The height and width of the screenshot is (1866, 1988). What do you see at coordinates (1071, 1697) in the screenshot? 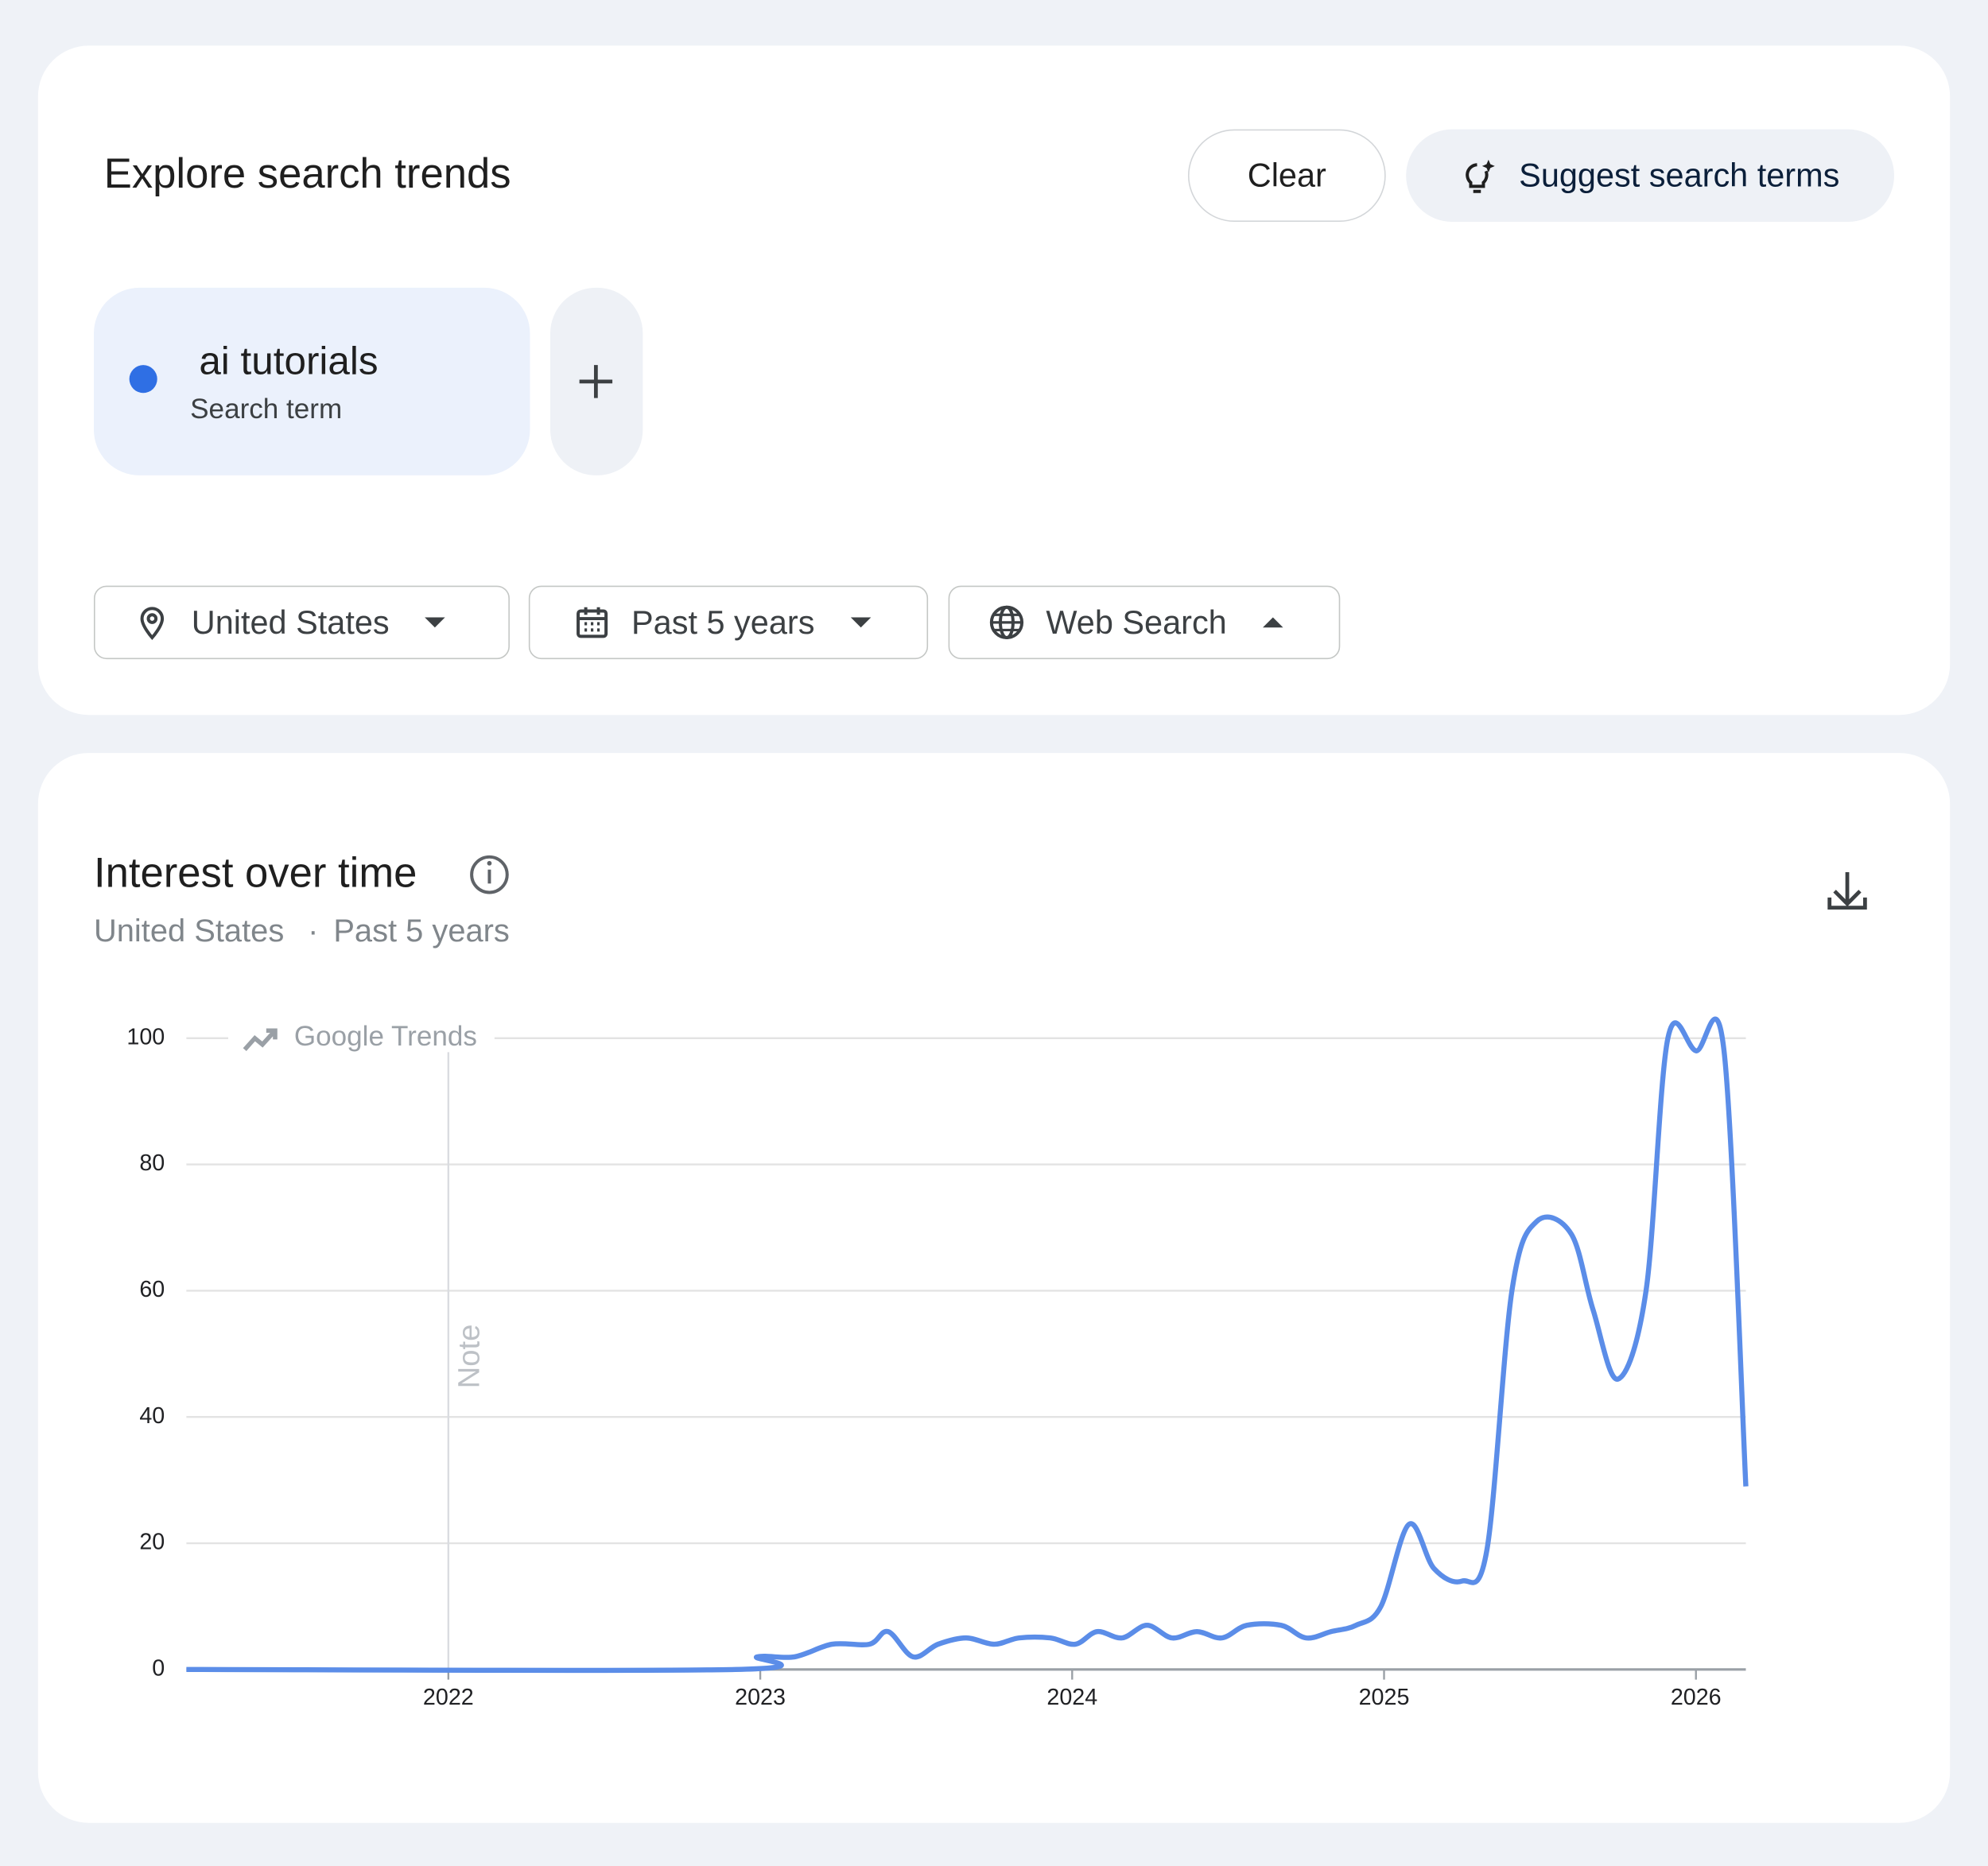
I see `x-tick-label: 2024` at bounding box center [1071, 1697].